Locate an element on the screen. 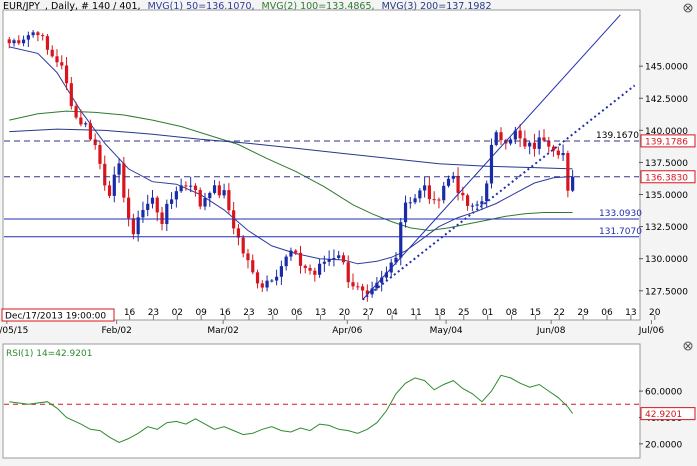  rsi-value-label: 42.9201 is located at coordinates (663, 415).